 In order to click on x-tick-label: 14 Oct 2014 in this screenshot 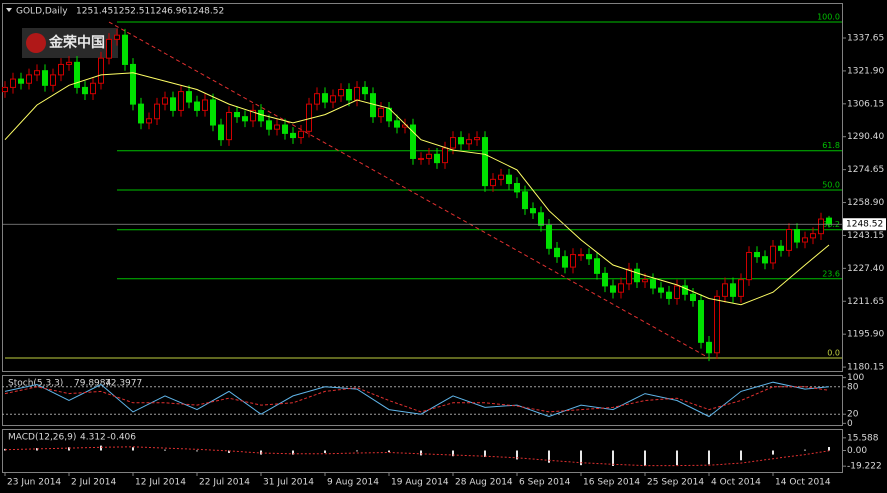, I will do `click(803, 483)`.